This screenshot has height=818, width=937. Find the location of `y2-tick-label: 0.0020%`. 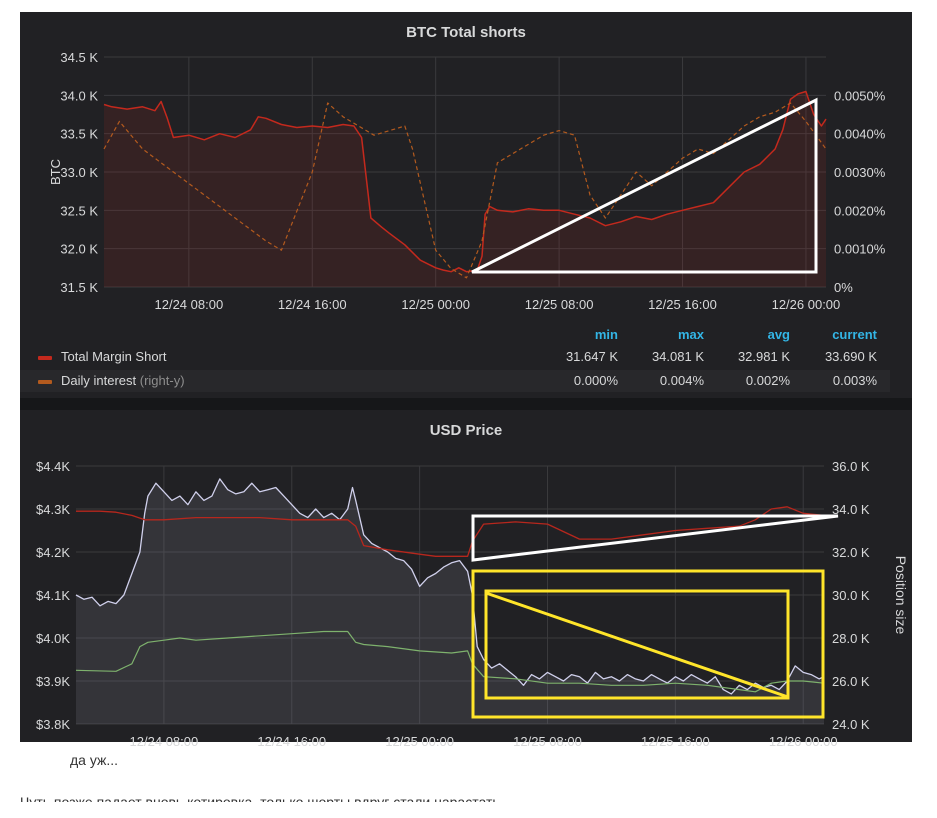

y2-tick-label: 0.0020% is located at coordinates (860, 210).